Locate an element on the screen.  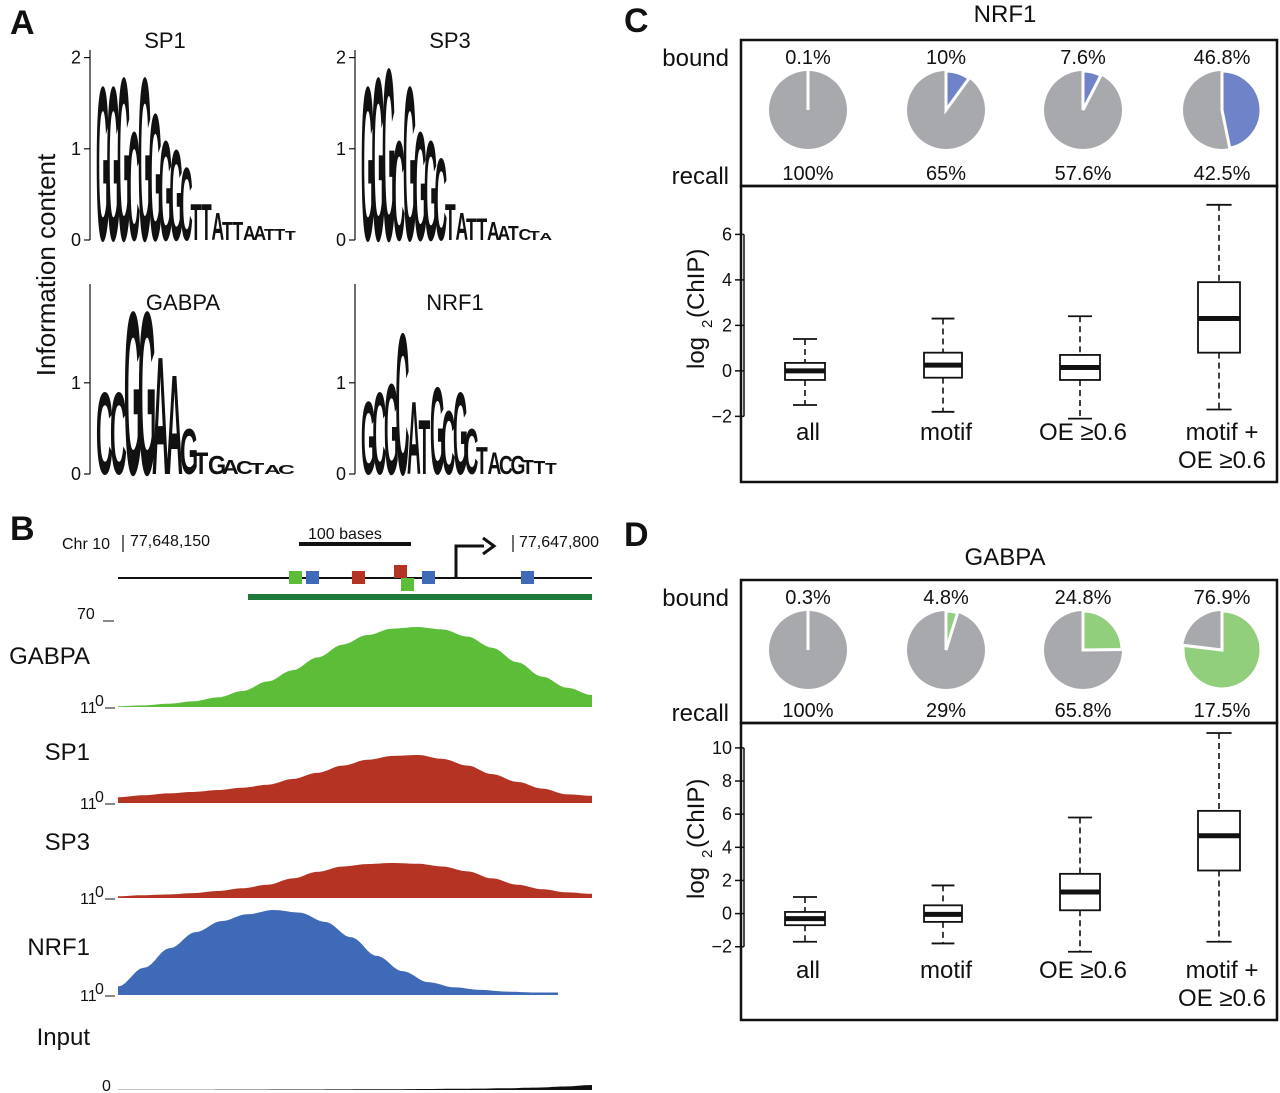
panel-letter-c: C is located at coordinates (636, 21).